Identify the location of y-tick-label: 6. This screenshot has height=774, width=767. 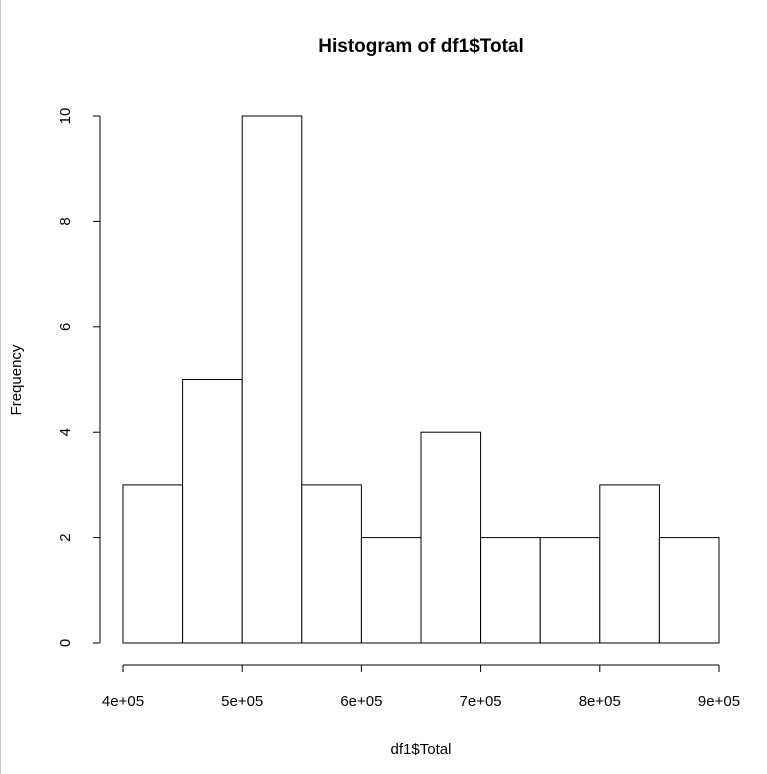
(65, 327).